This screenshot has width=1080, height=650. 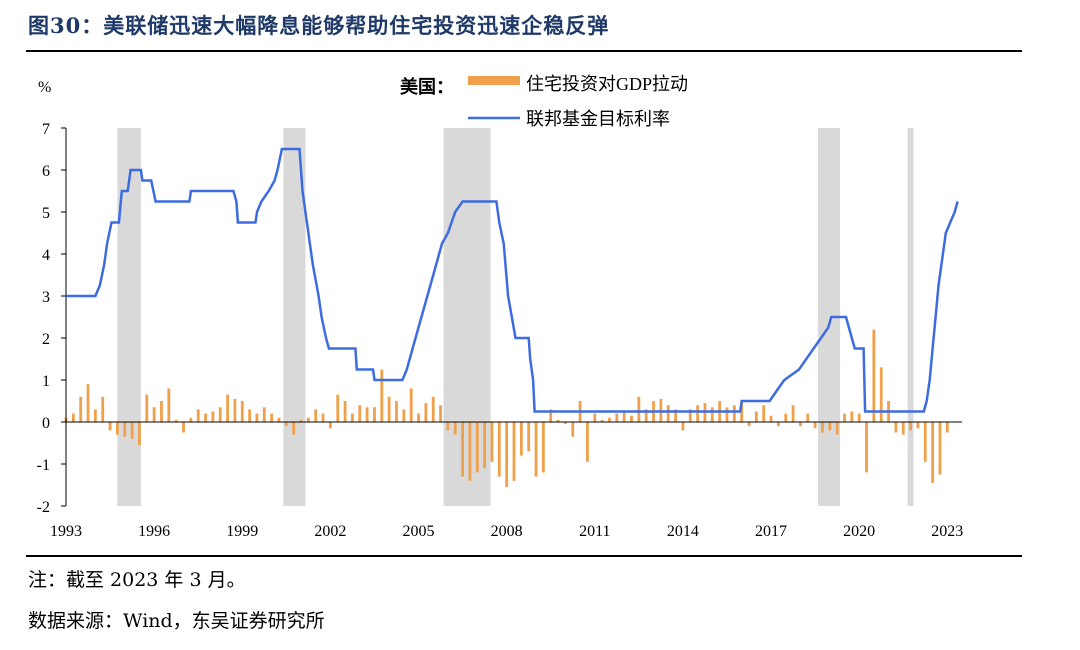 What do you see at coordinates (771, 531) in the screenshot?
I see `x-tick-label: 2017` at bounding box center [771, 531].